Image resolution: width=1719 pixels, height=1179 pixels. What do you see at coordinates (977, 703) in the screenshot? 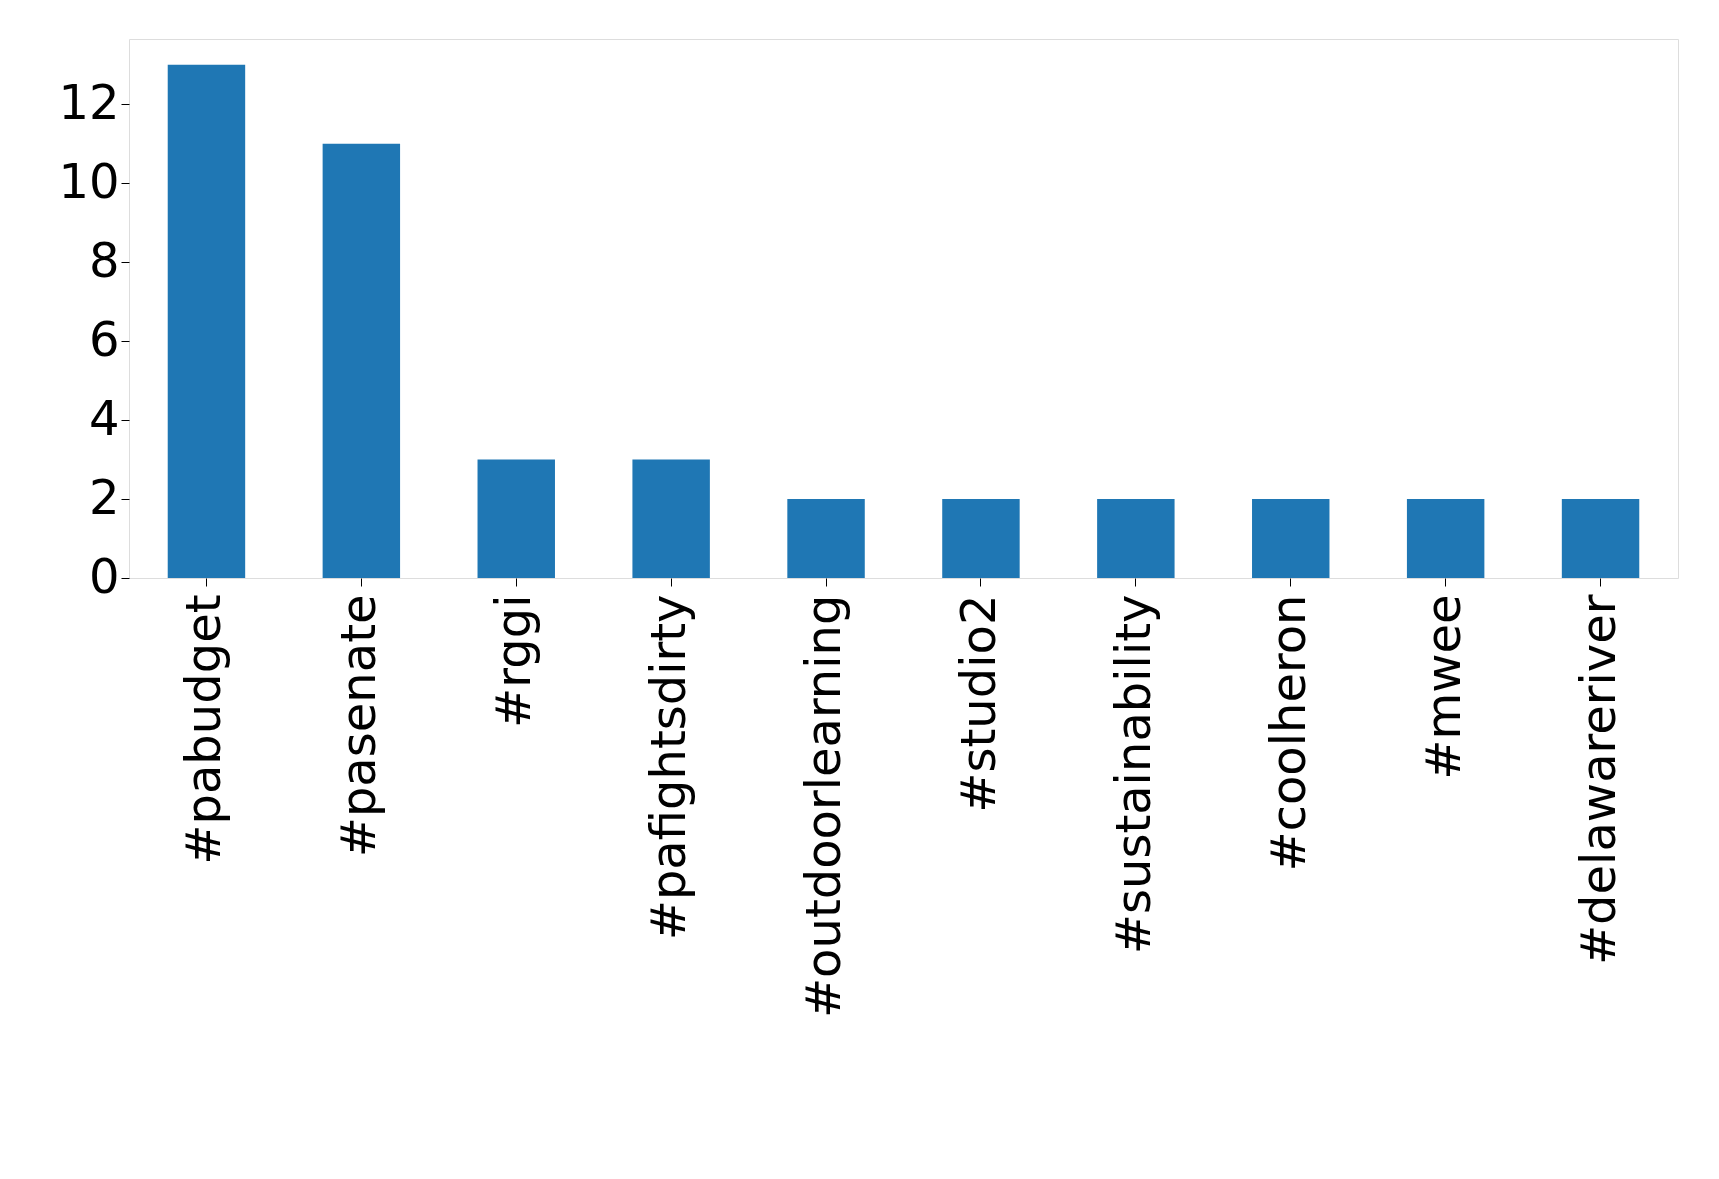
I see `x-tick-label: #studio2` at bounding box center [977, 703].